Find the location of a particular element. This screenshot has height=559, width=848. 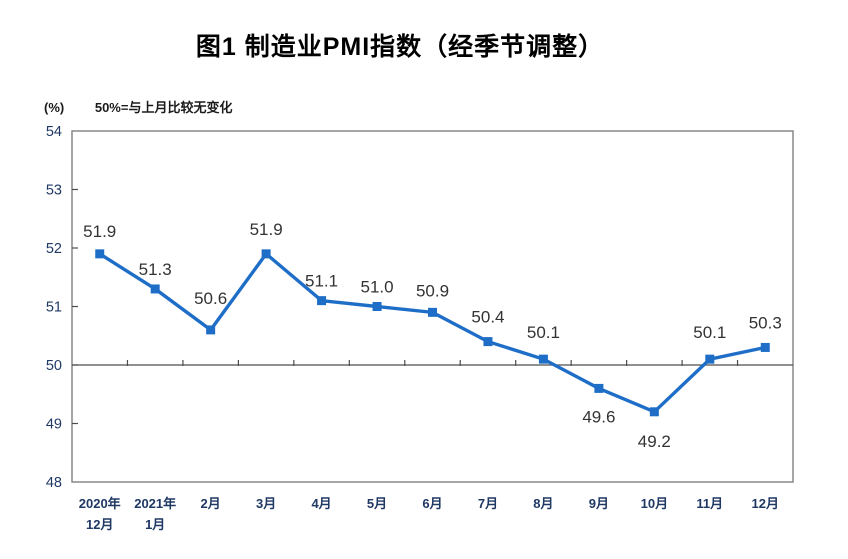

y-axis-tick-label: 49 is located at coordinates (54, 425).